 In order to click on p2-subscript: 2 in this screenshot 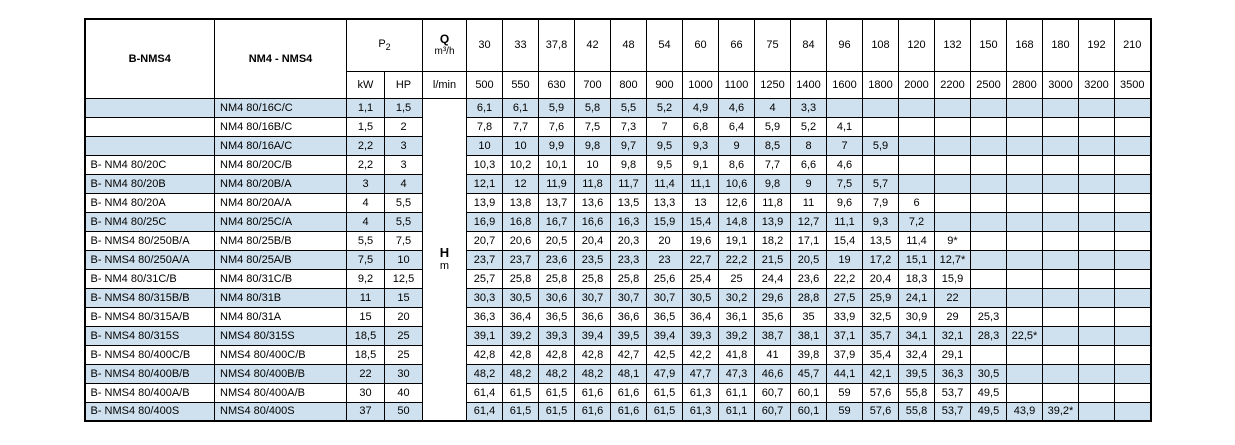, I will do `click(388, 47)`.